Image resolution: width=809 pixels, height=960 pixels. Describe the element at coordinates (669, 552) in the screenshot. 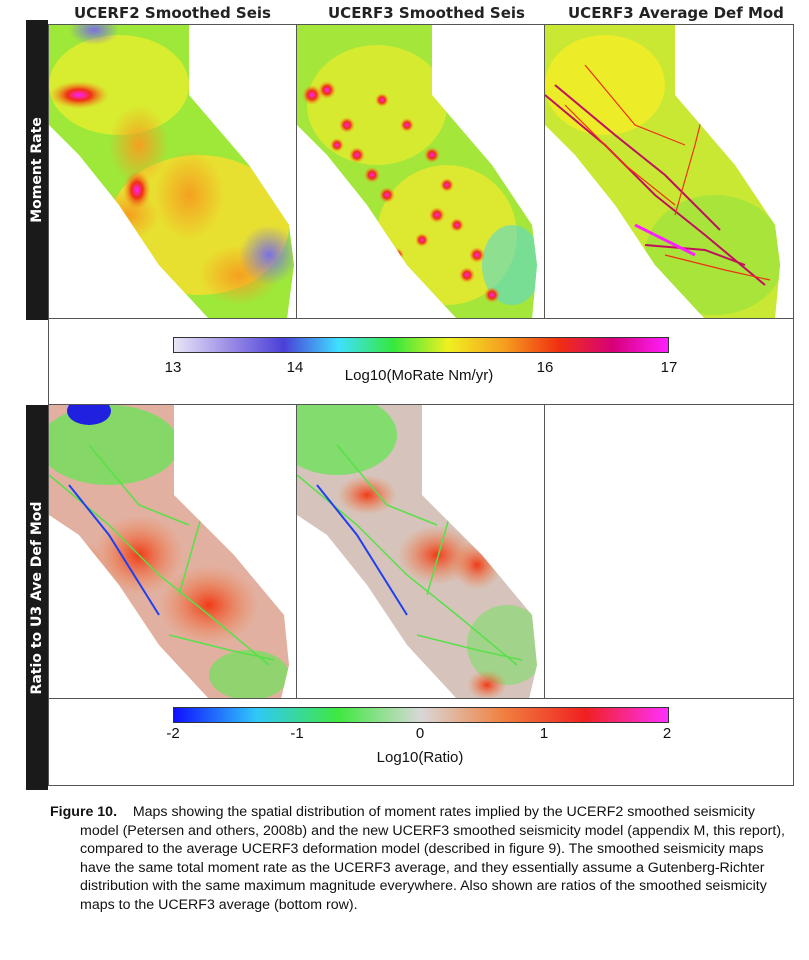

I see `map-panel-empty` at that location.